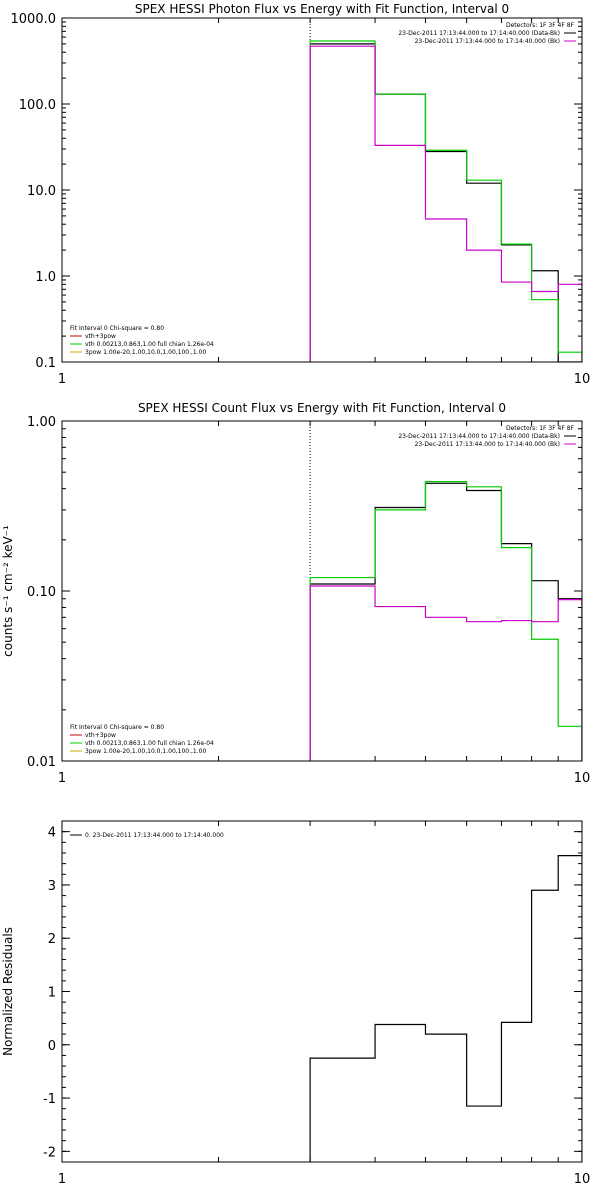 This screenshot has width=600, height=1200. I want to click on y-tick-label: 4, so click(52, 833).